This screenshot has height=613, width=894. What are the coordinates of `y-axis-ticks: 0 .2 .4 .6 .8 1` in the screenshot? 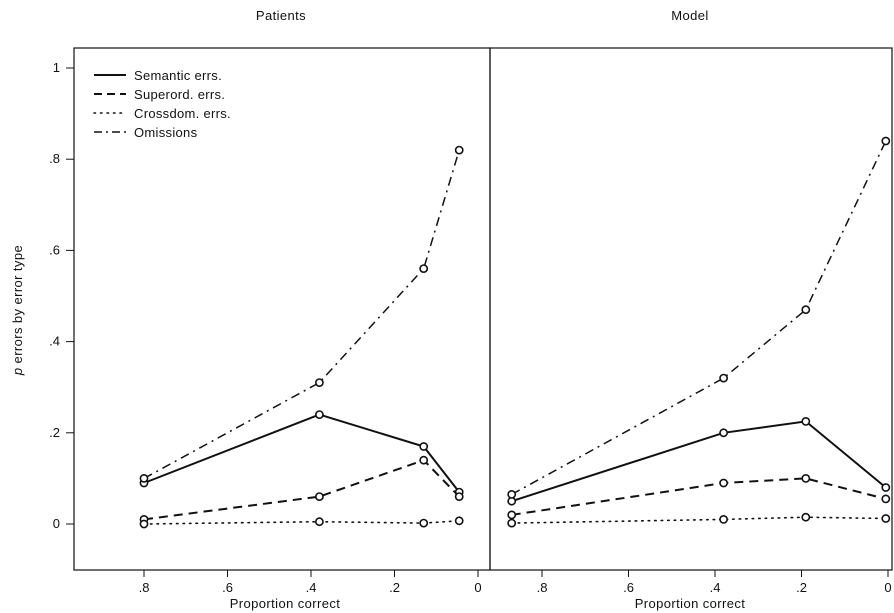 It's located at (61, 295).